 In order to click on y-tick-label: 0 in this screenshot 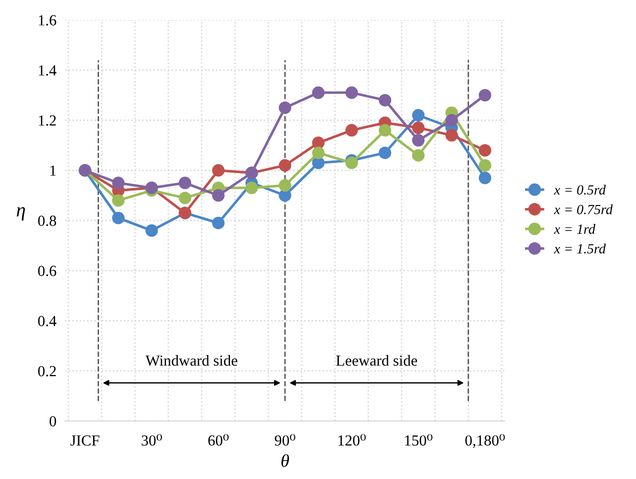, I will do `click(53, 421)`.